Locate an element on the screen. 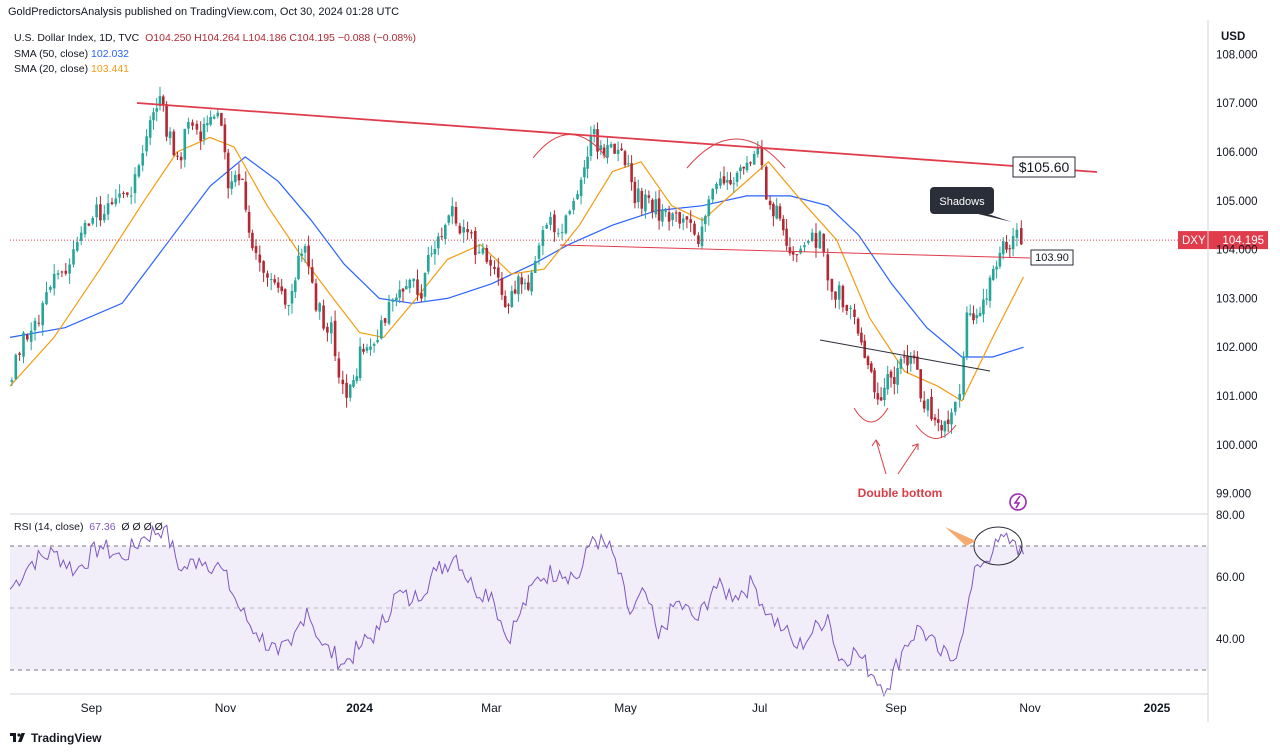  price-tick-label: 100.000 is located at coordinates (1237, 446).